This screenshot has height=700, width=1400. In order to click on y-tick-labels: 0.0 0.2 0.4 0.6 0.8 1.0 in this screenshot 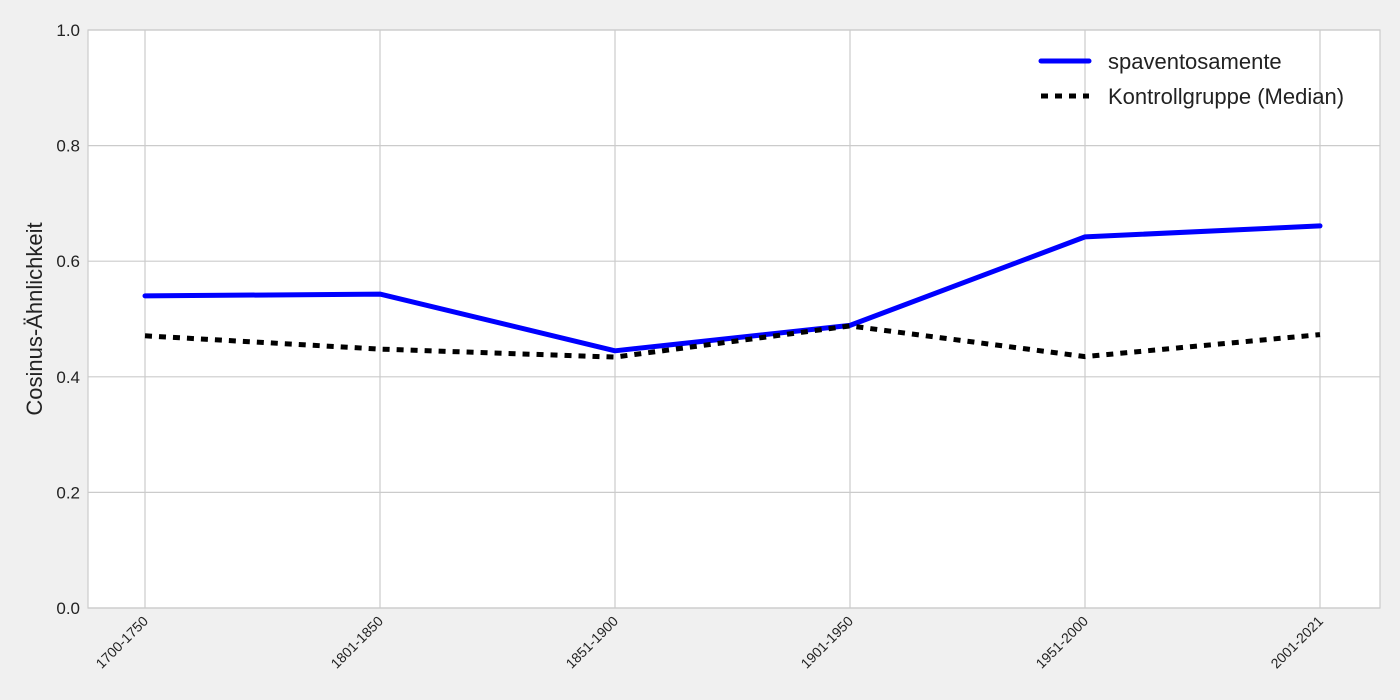, I will do `click(68, 319)`.